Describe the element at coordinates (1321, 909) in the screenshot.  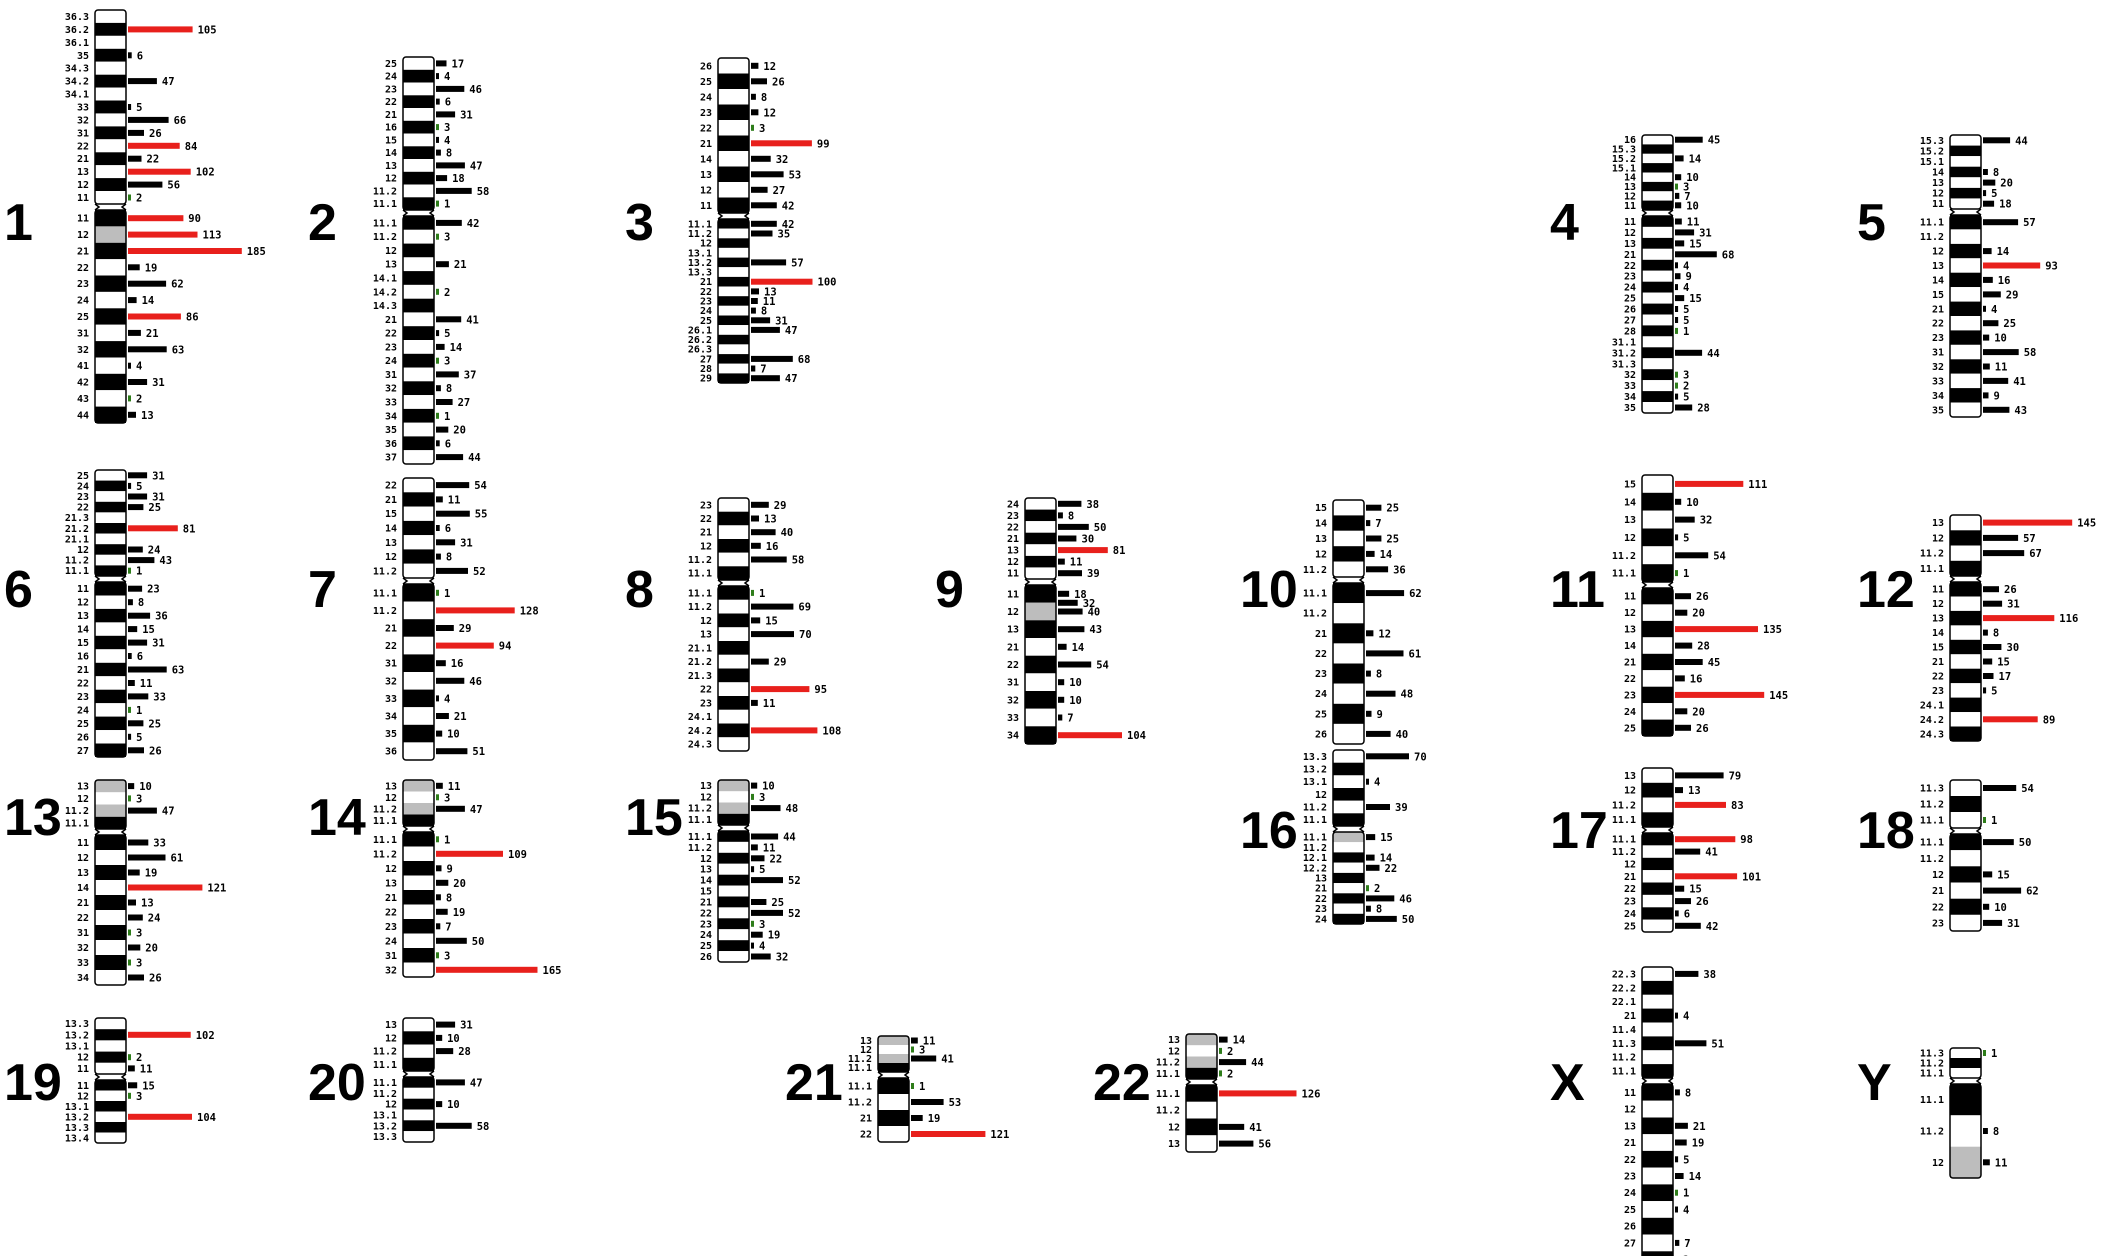
I see `band-label: 23` at that location.